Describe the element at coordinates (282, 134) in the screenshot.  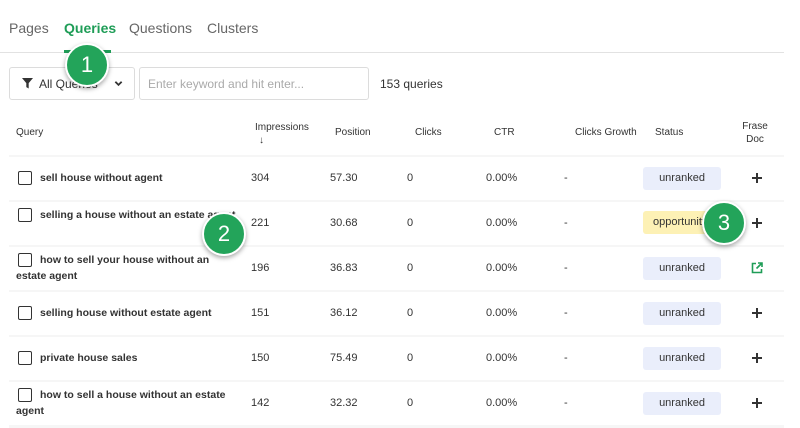
I see `column-header-impressions: Impressions ↓` at that location.